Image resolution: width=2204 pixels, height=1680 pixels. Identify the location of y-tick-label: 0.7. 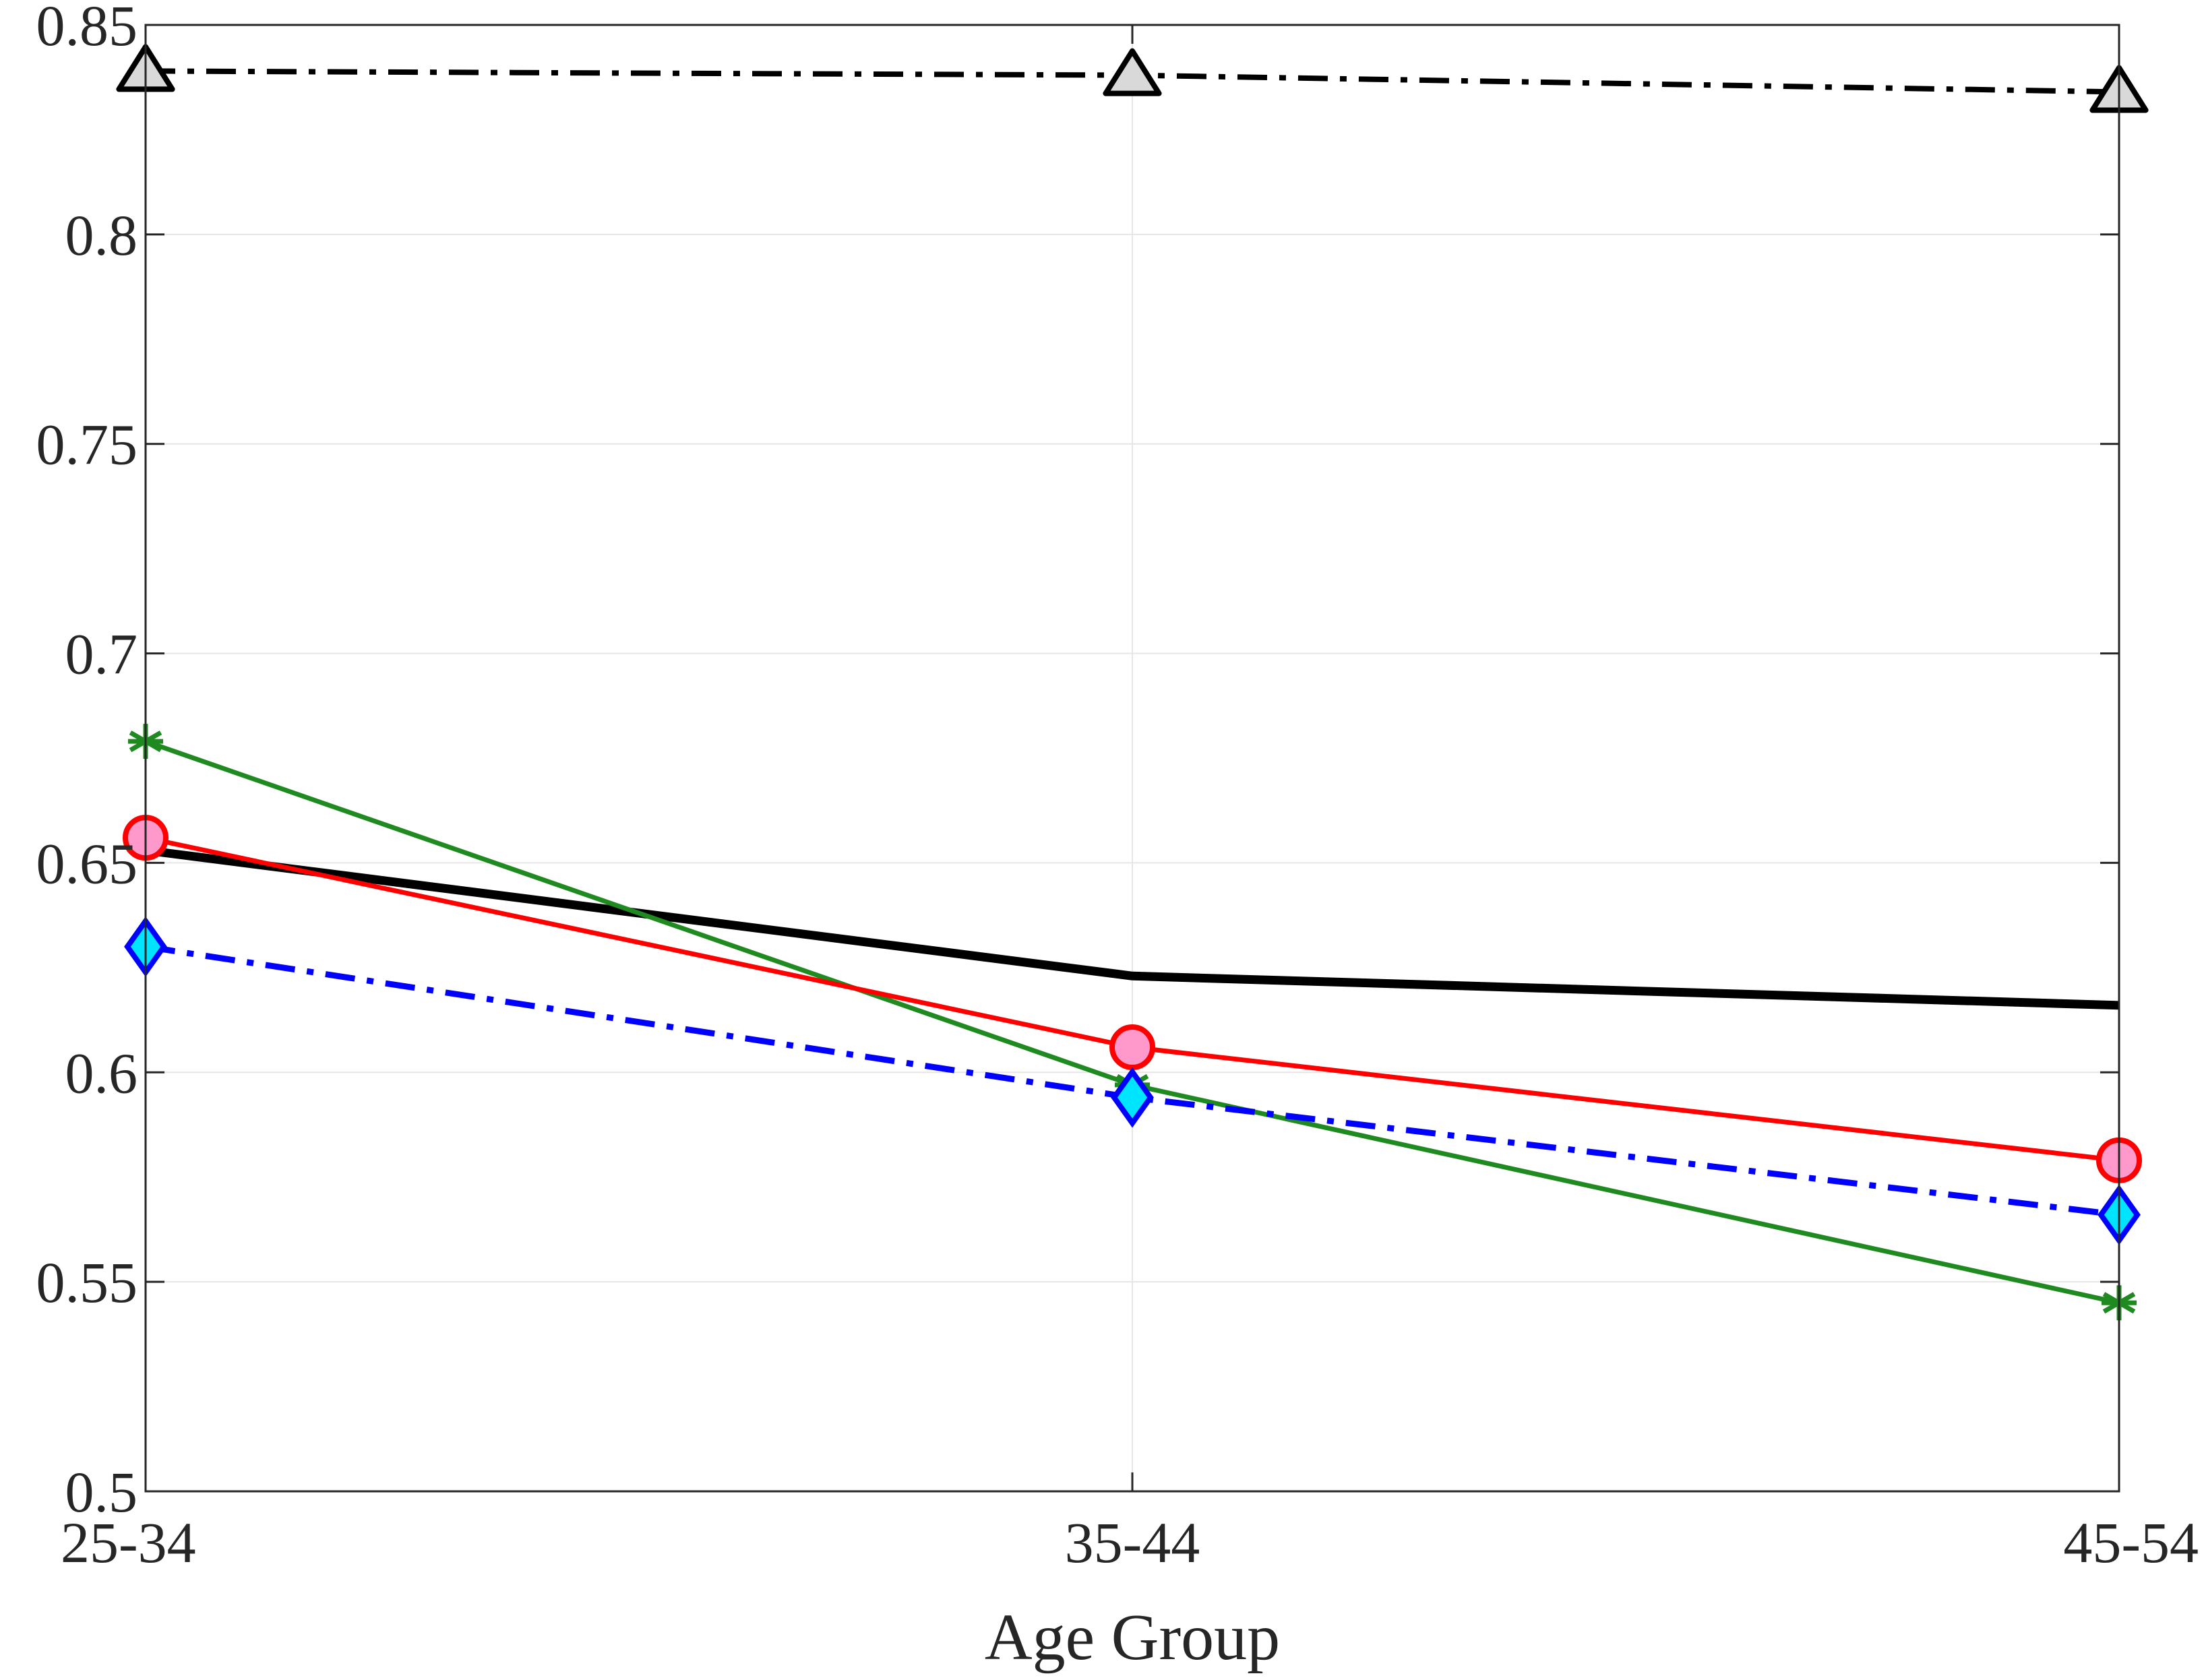
(101, 654).